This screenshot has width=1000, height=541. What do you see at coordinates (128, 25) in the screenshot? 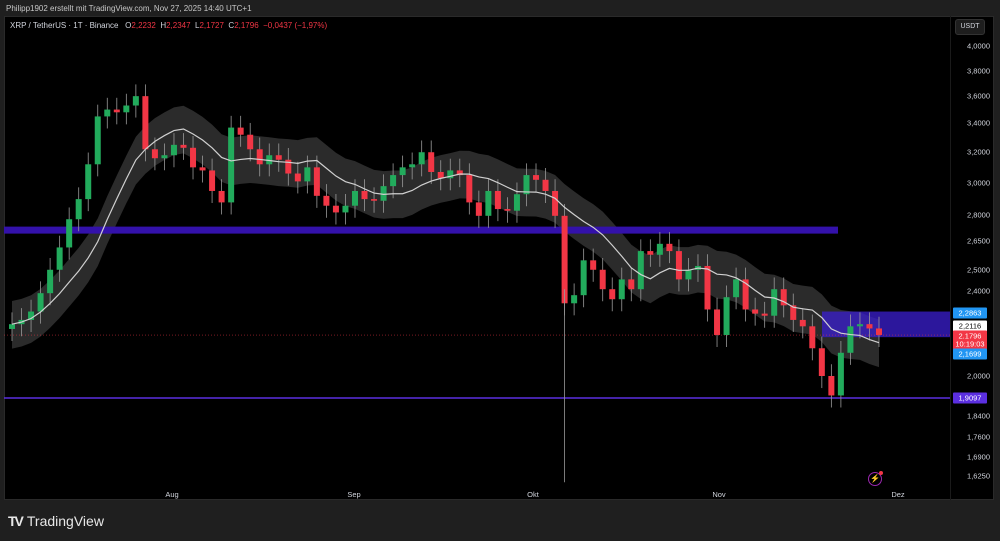
I see `open-label: O` at bounding box center [128, 25].